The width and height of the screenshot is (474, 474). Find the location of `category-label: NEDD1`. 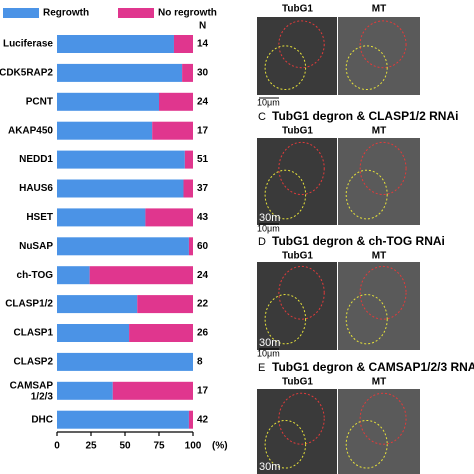

category-label: NEDD1 is located at coordinates (36, 159).